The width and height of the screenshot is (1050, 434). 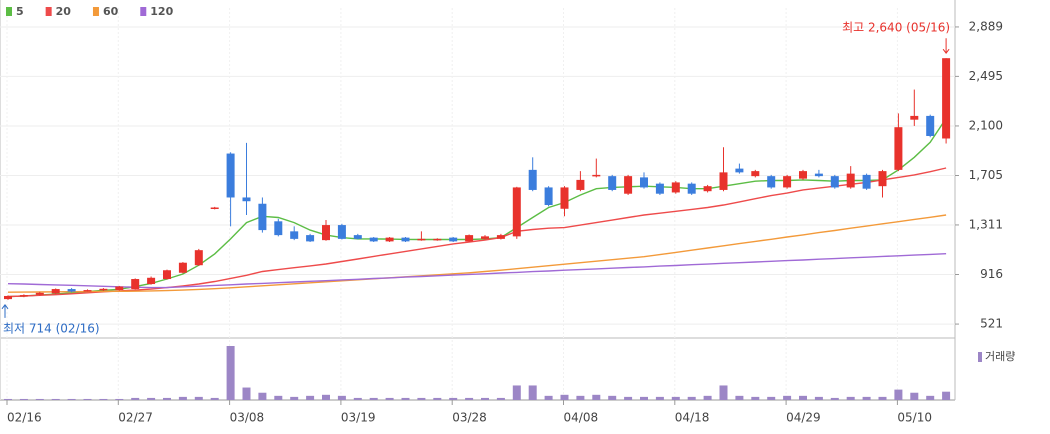 What do you see at coordinates (986, 76) in the screenshot?
I see `y-tick-label: 2,495` at bounding box center [986, 76].